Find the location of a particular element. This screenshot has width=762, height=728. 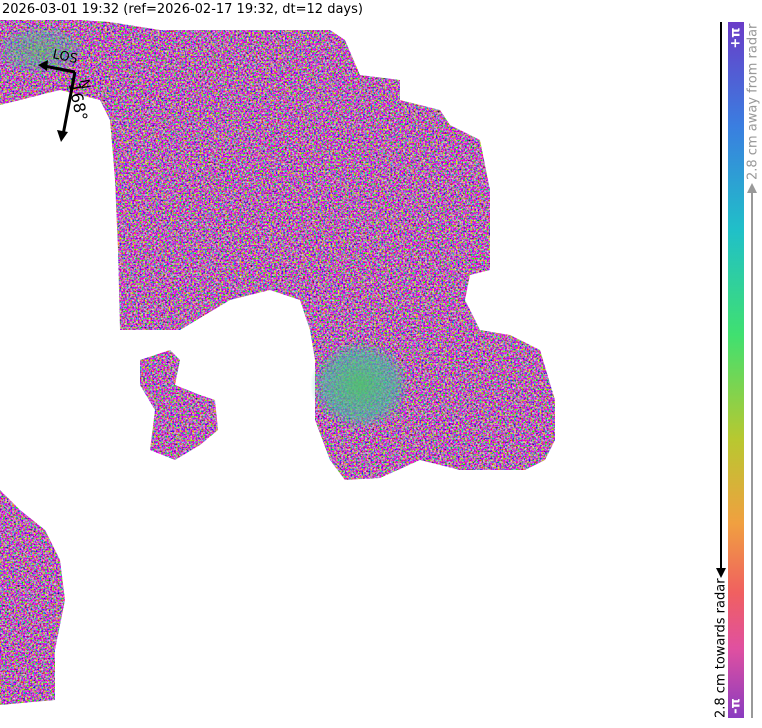

colorbar-min: -π is located at coordinates (736, 706).